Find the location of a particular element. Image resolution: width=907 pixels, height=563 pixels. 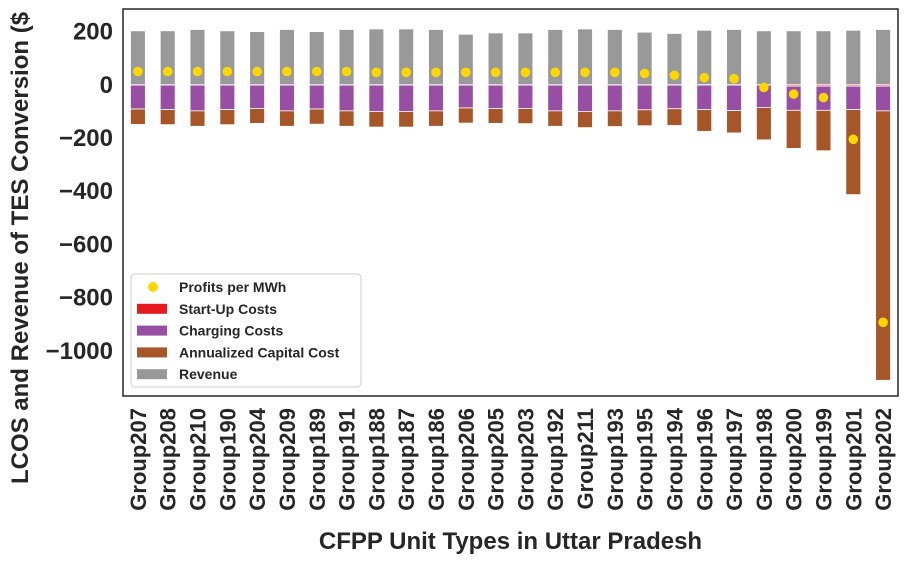

bar-charging-costs-group186 is located at coordinates (436, 98).